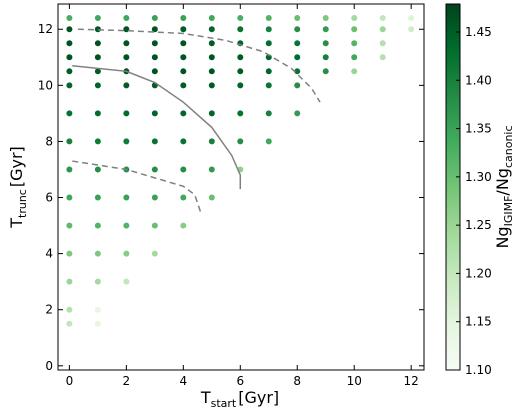 The height and width of the screenshot is (413, 518). Describe the element at coordinates (478, 129) in the screenshot. I see `colorbar-tick-label: 1.35` at that location.